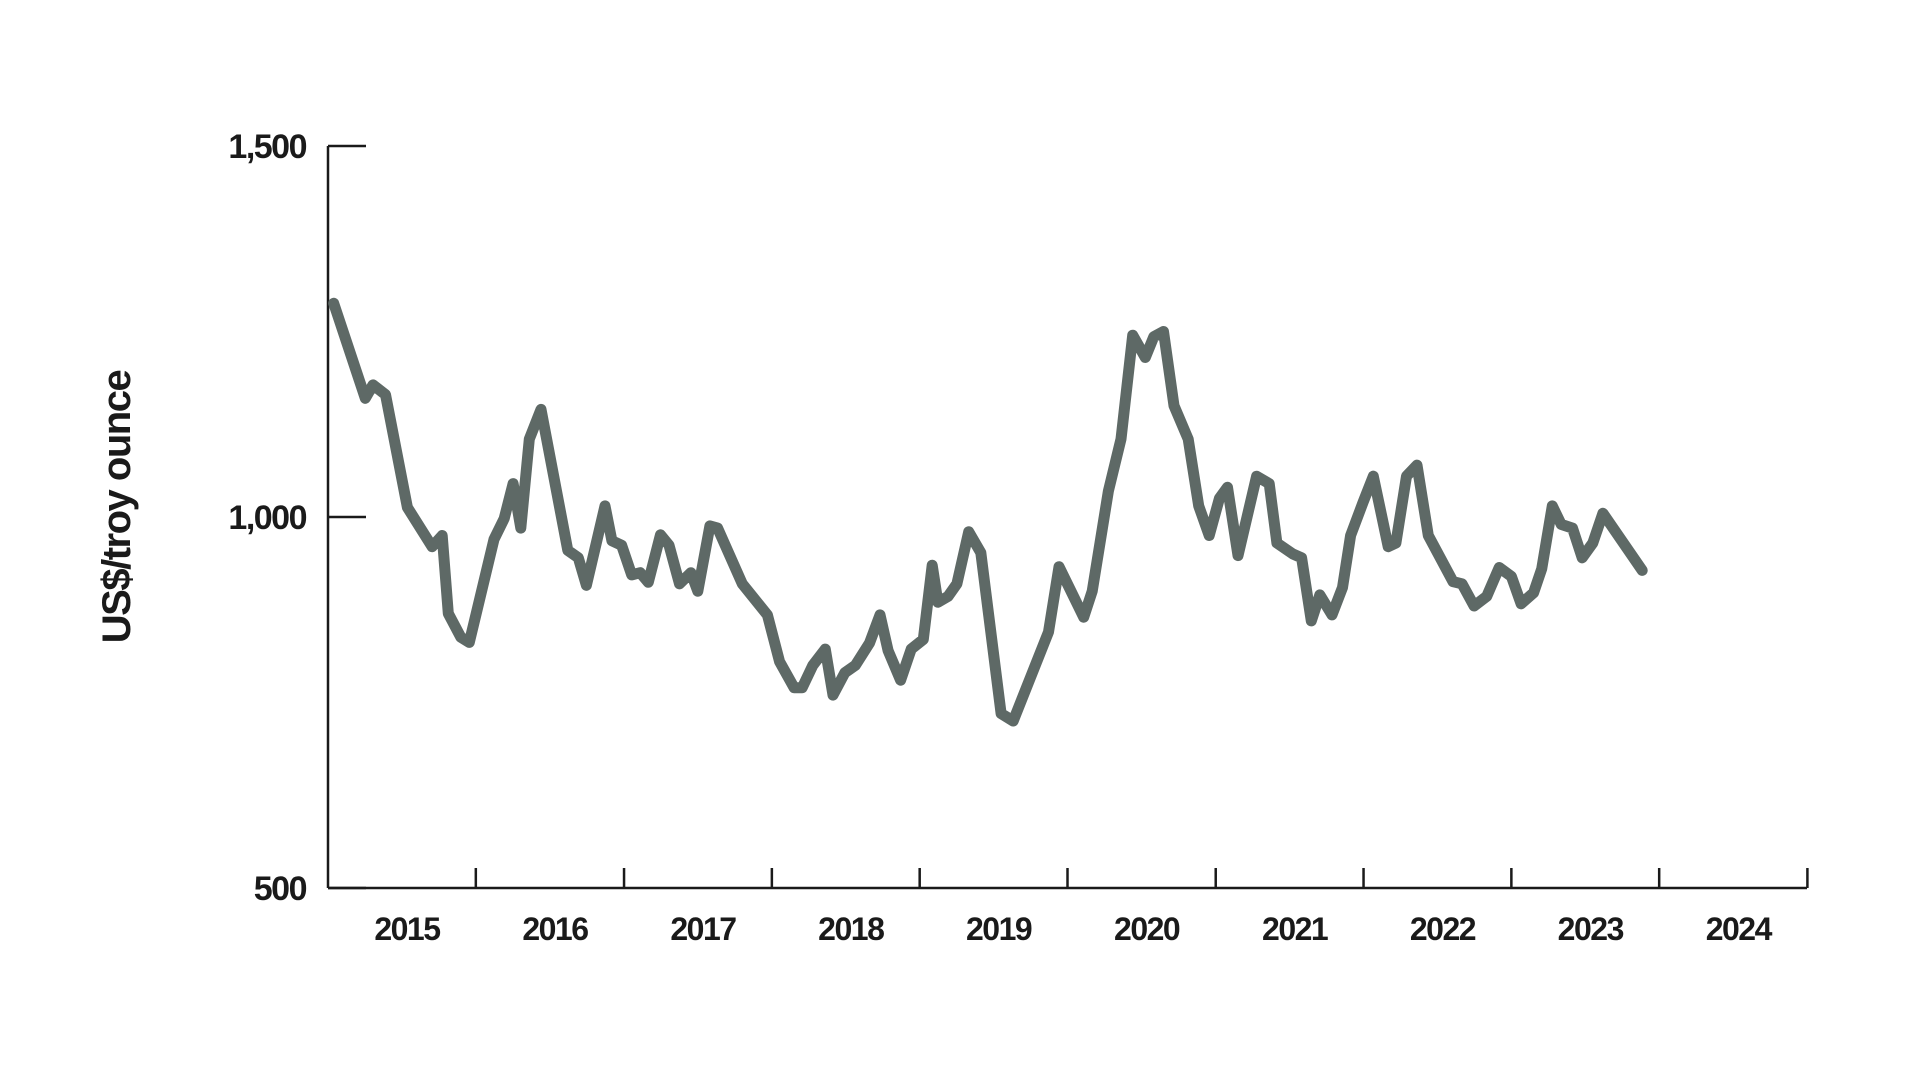  What do you see at coordinates (407, 929) in the screenshot?
I see `x-tick-label: 2015` at bounding box center [407, 929].